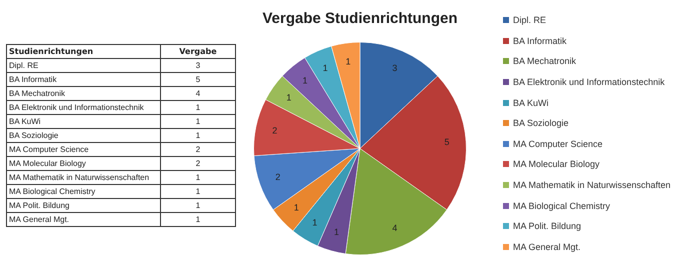  I want to click on legend-label: BA Elektronik und Informationstechnik, so click(589, 82).